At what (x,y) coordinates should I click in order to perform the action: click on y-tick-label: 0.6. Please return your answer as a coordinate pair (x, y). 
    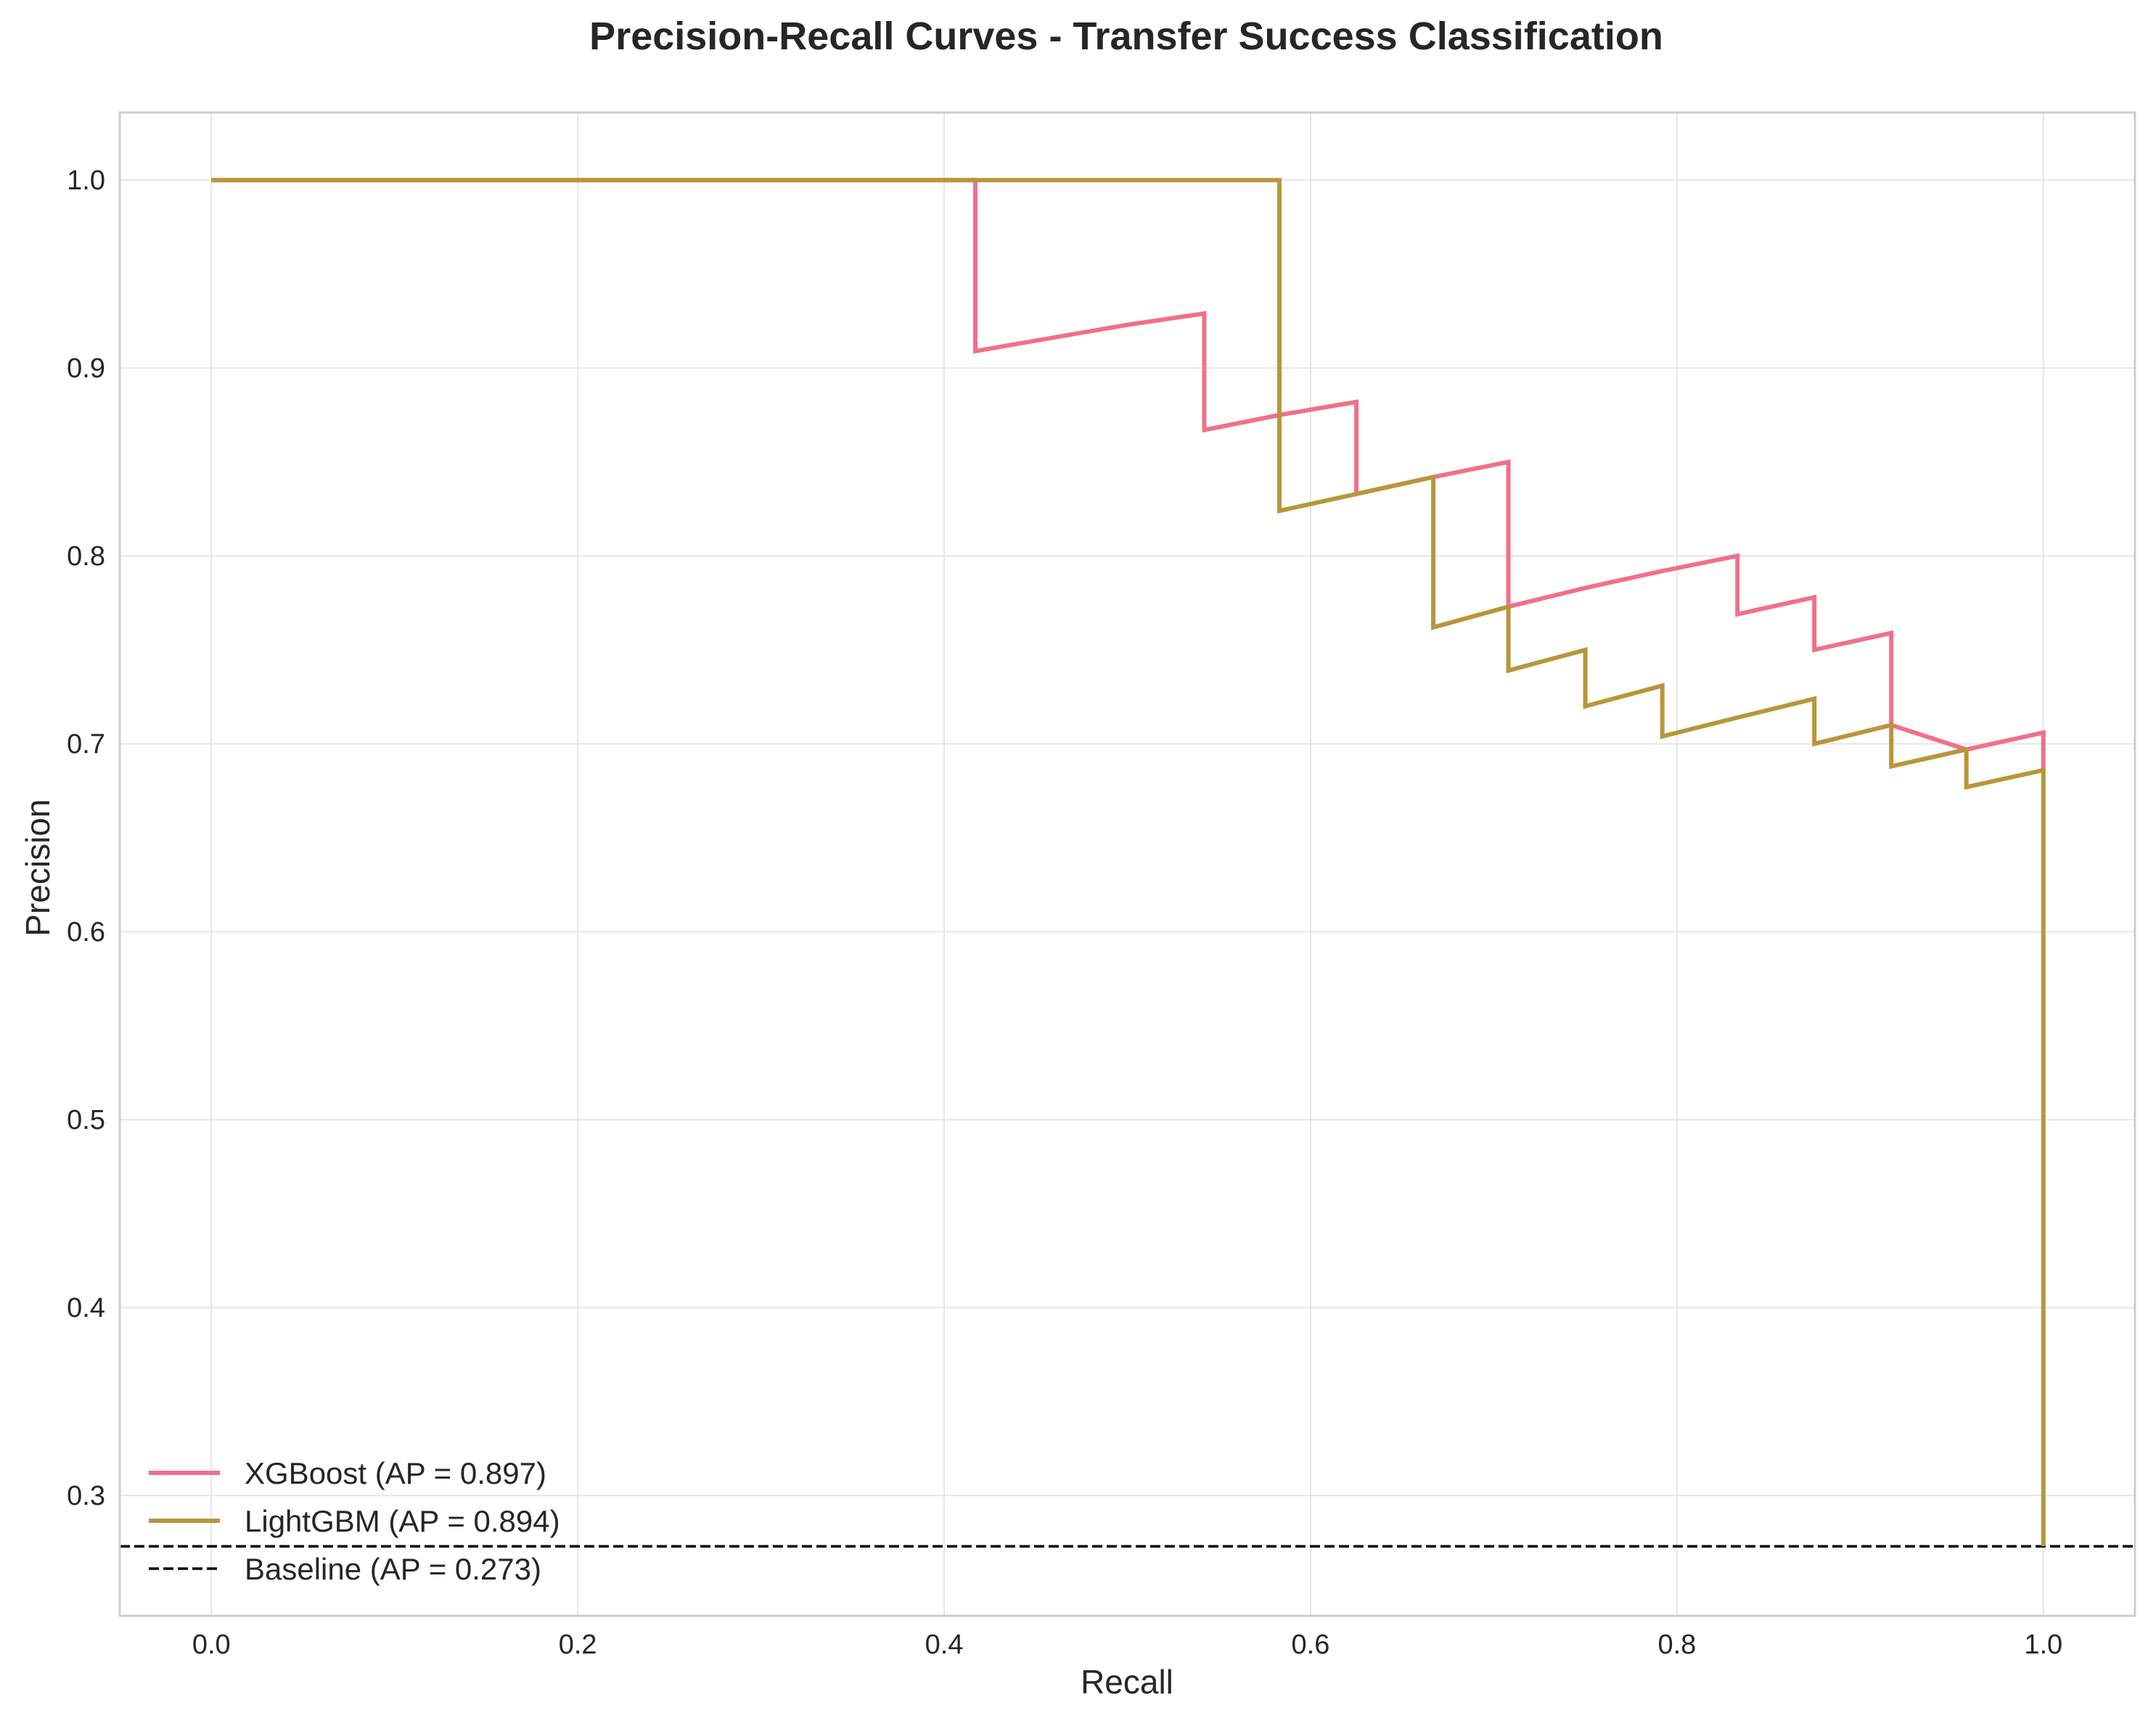
    Looking at the image, I should click on (86, 932).